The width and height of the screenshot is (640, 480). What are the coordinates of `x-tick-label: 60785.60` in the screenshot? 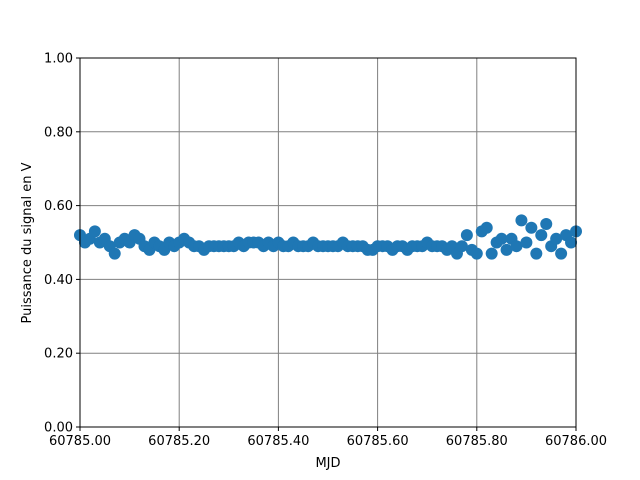 It's located at (378, 441).